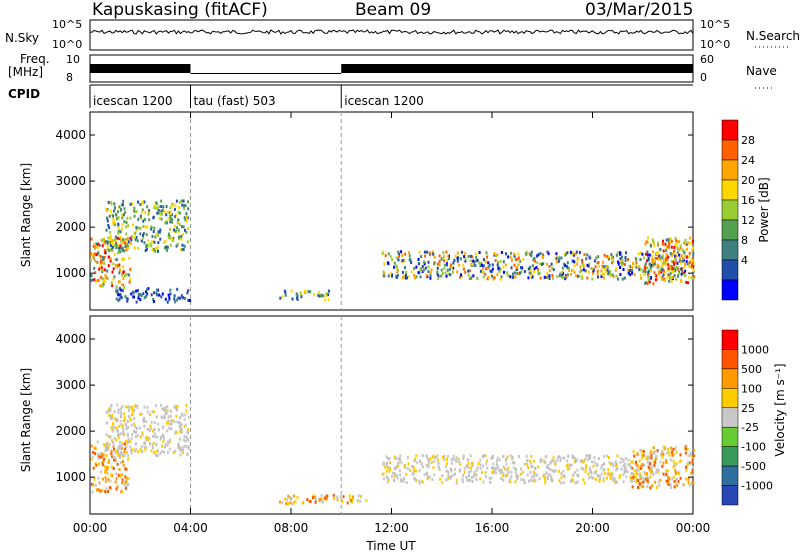 The height and width of the screenshot is (554, 800). I want to click on colorbar-swatch, so click(730, 190).